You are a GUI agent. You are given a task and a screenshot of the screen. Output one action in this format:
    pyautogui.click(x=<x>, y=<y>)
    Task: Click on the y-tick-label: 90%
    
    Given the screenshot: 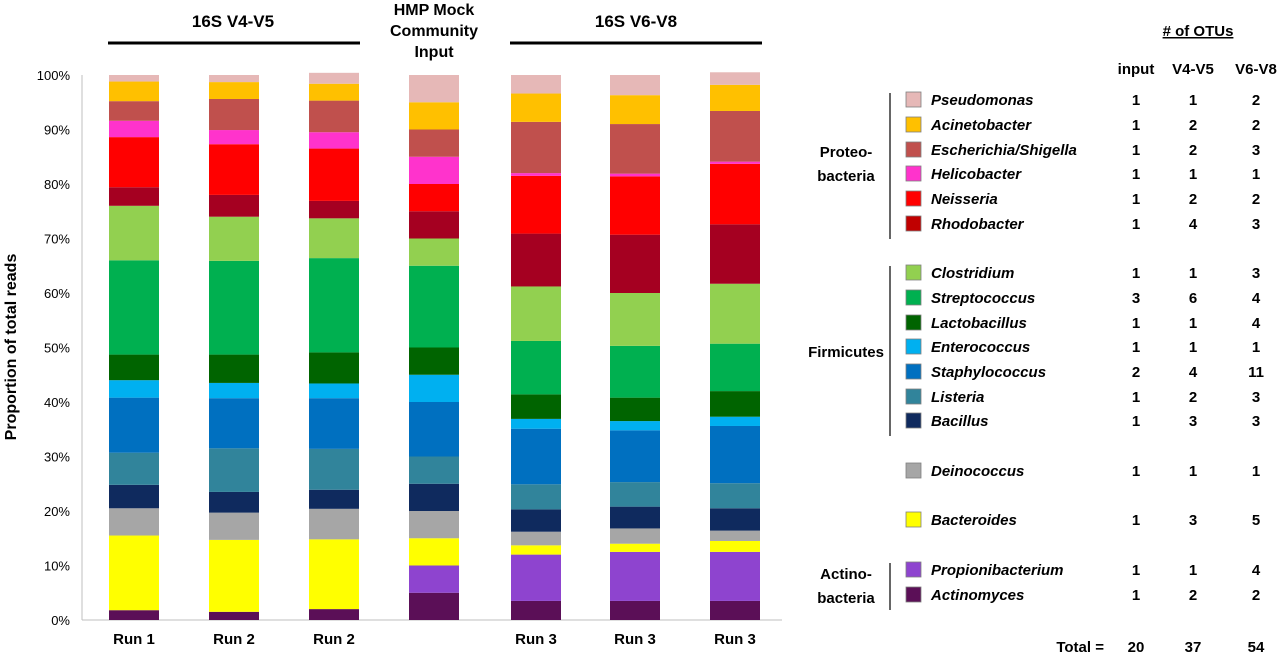 What is the action you would take?
    pyautogui.click(x=57, y=130)
    